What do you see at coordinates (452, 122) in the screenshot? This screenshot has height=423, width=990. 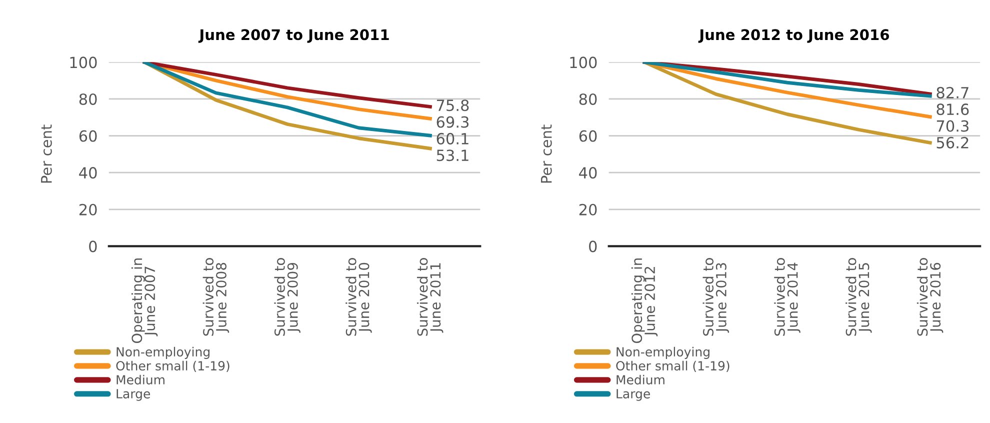 I see `data-label: 69.3` at bounding box center [452, 122].